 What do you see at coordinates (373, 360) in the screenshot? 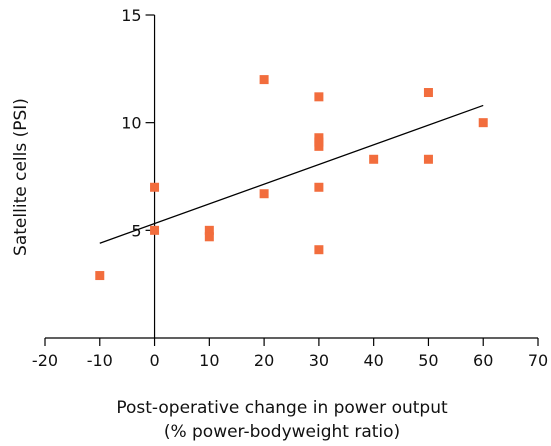
I see `x-tick-label: 40` at bounding box center [373, 360].